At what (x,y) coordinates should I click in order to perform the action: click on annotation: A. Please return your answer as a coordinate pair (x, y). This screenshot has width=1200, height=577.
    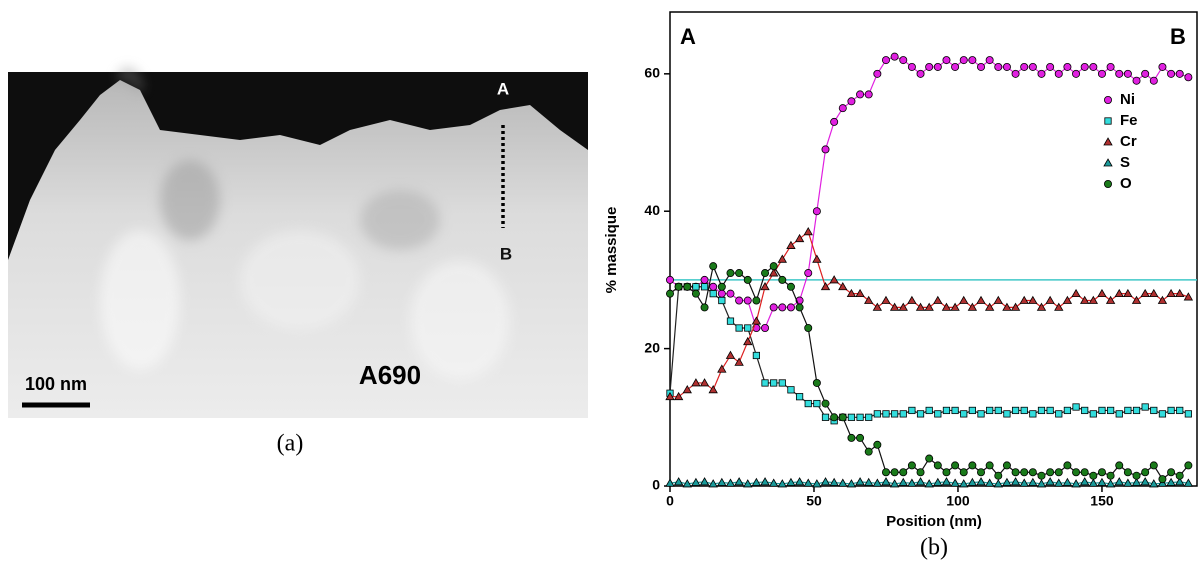
    Looking at the image, I should click on (688, 36).